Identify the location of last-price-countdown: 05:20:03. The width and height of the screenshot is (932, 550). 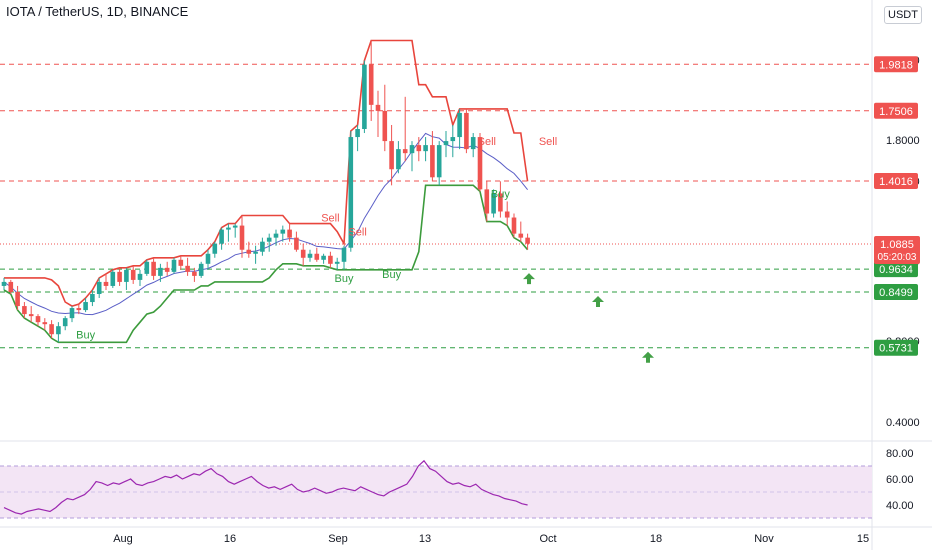
(897, 257).